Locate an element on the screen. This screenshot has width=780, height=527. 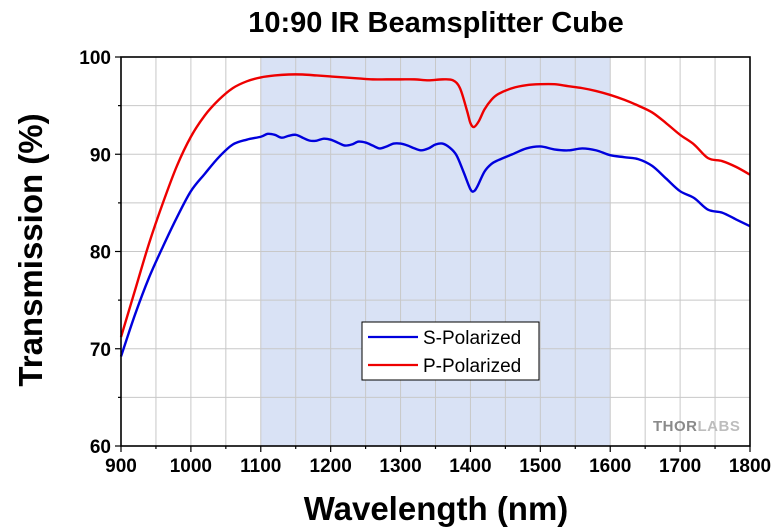
legend-label-s-polarized: S-Polarized is located at coordinates (472, 338).